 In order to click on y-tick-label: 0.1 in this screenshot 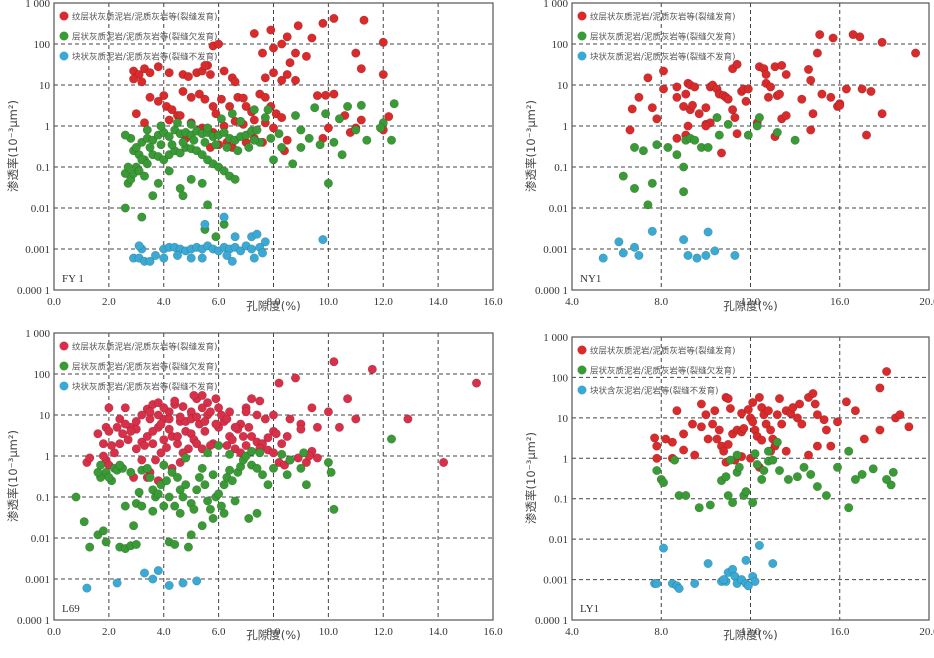, I will do `click(561, 500)`.